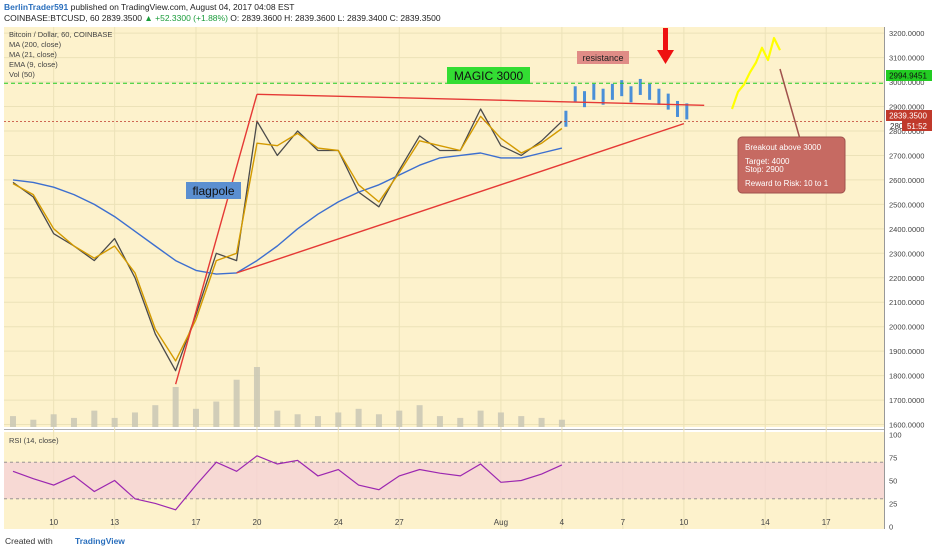  What do you see at coordinates (665, 46) in the screenshot?
I see `red-arrow-icon` at bounding box center [665, 46].